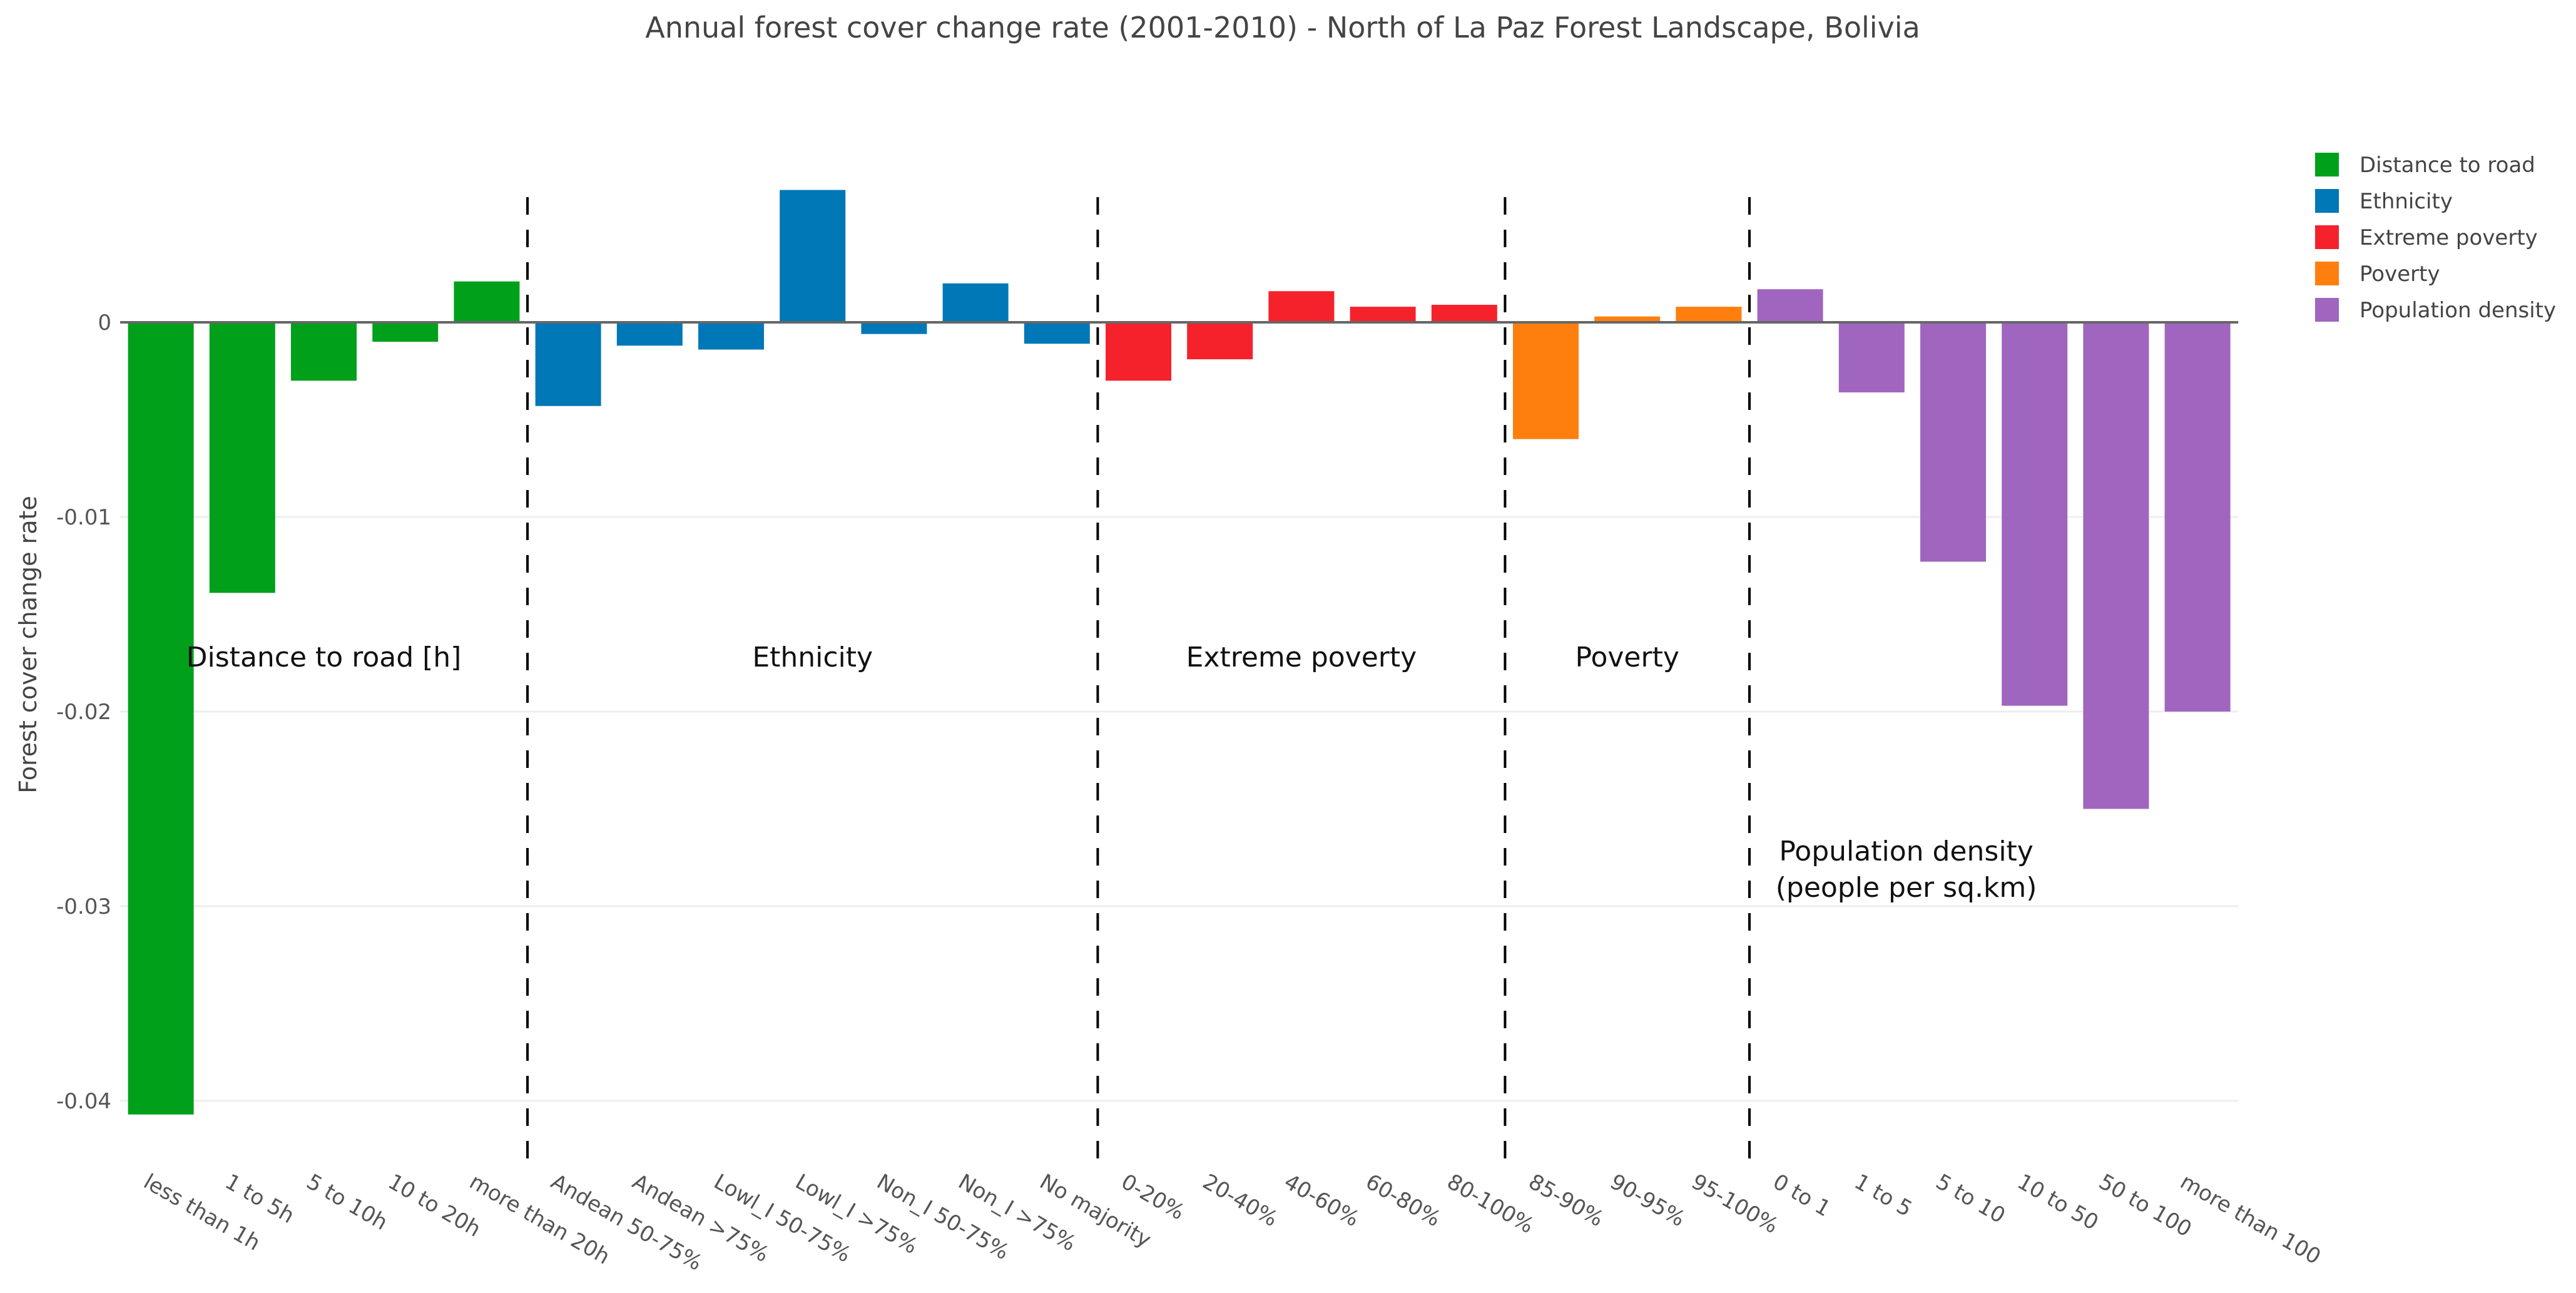  Describe the element at coordinates (83, 1101) in the screenshot. I see `y-tick-label: -0.04` at that location.